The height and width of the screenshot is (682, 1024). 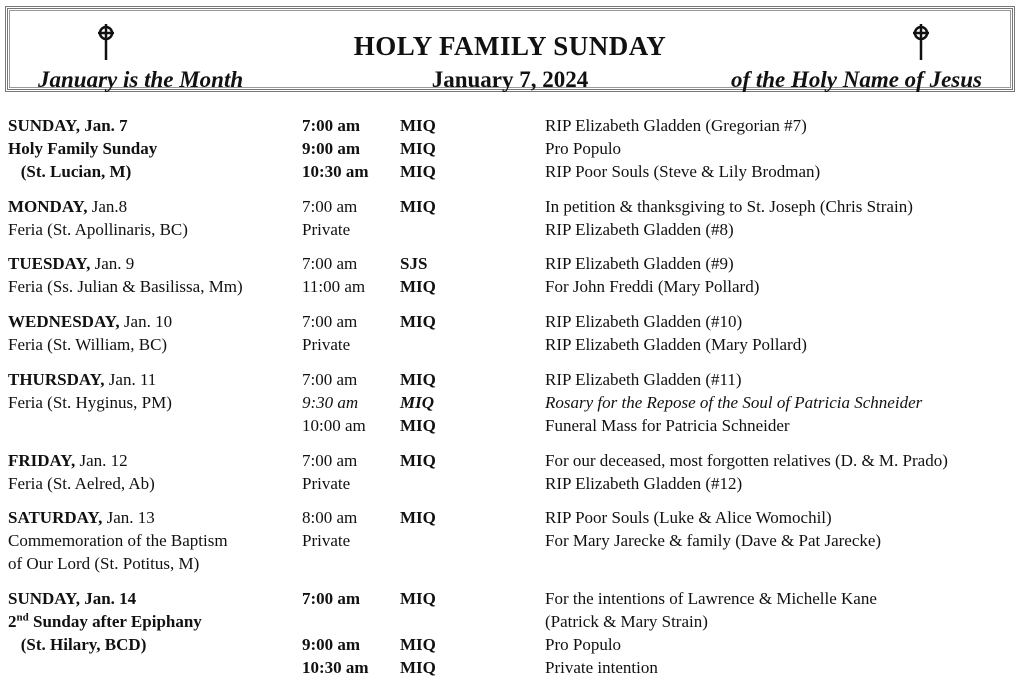 I want to click on day-label-part: Feria (Ss. Julian & Basilissa, Mm), so click(x=125, y=286).